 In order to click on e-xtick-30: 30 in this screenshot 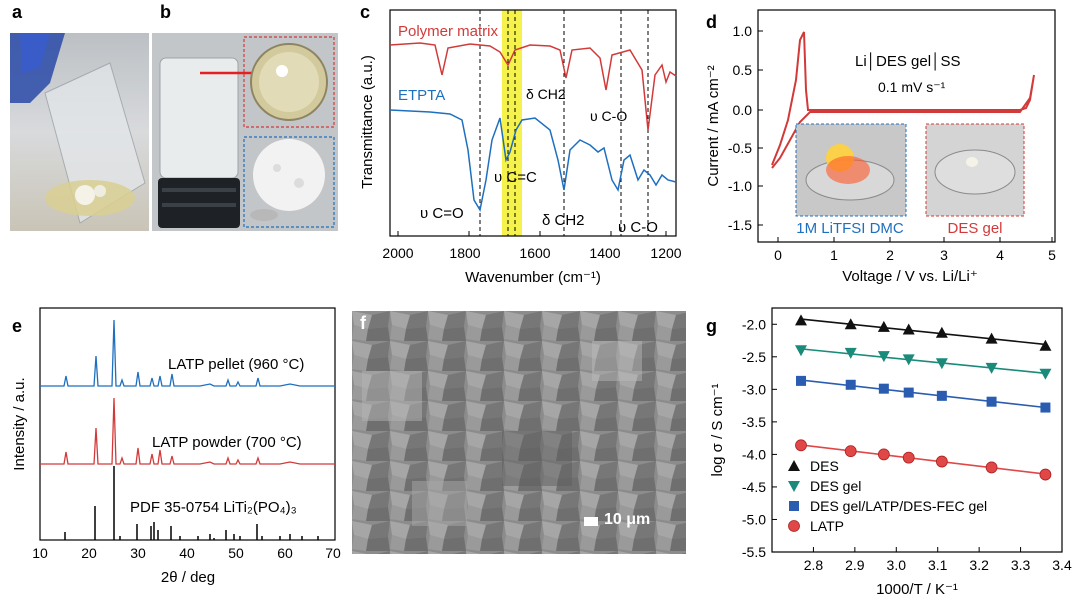, I will do `click(138, 553)`.